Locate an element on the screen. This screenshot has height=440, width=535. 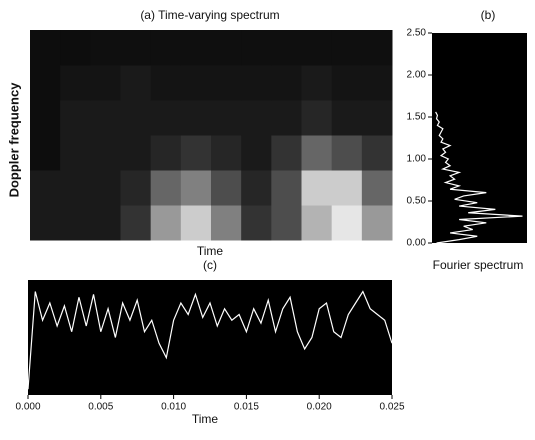
y-axis-title: Doppler frequency is located at coordinates (13, 140).